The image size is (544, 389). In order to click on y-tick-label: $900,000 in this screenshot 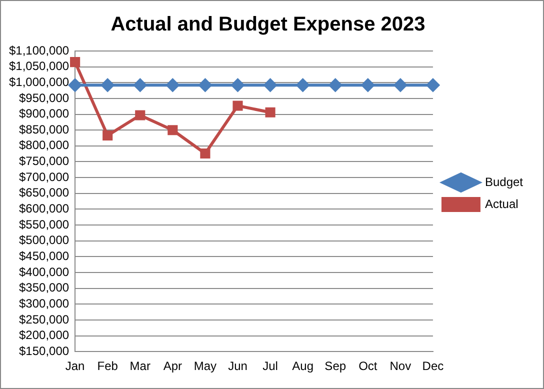, I will do `click(44, 113)`.